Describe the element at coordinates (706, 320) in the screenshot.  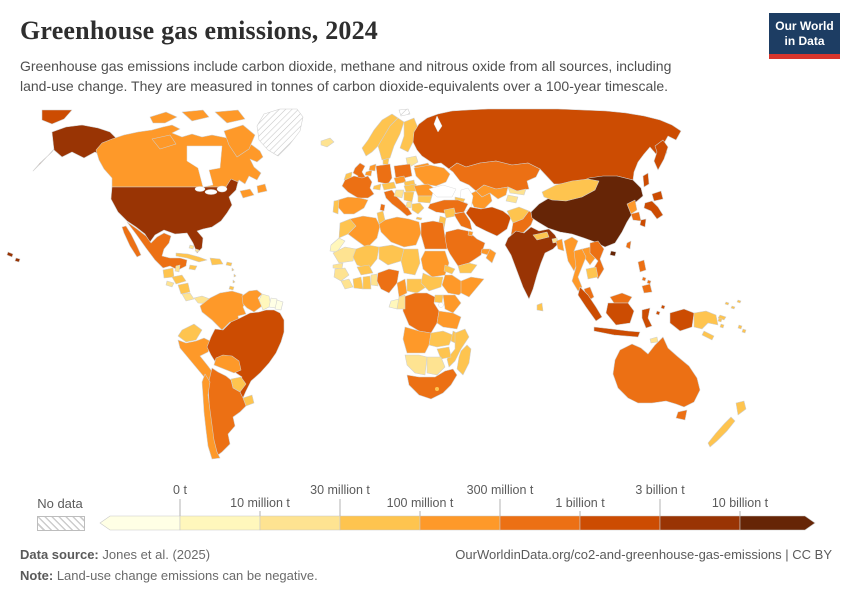
I see `country-papua-new-guinea` at that location.